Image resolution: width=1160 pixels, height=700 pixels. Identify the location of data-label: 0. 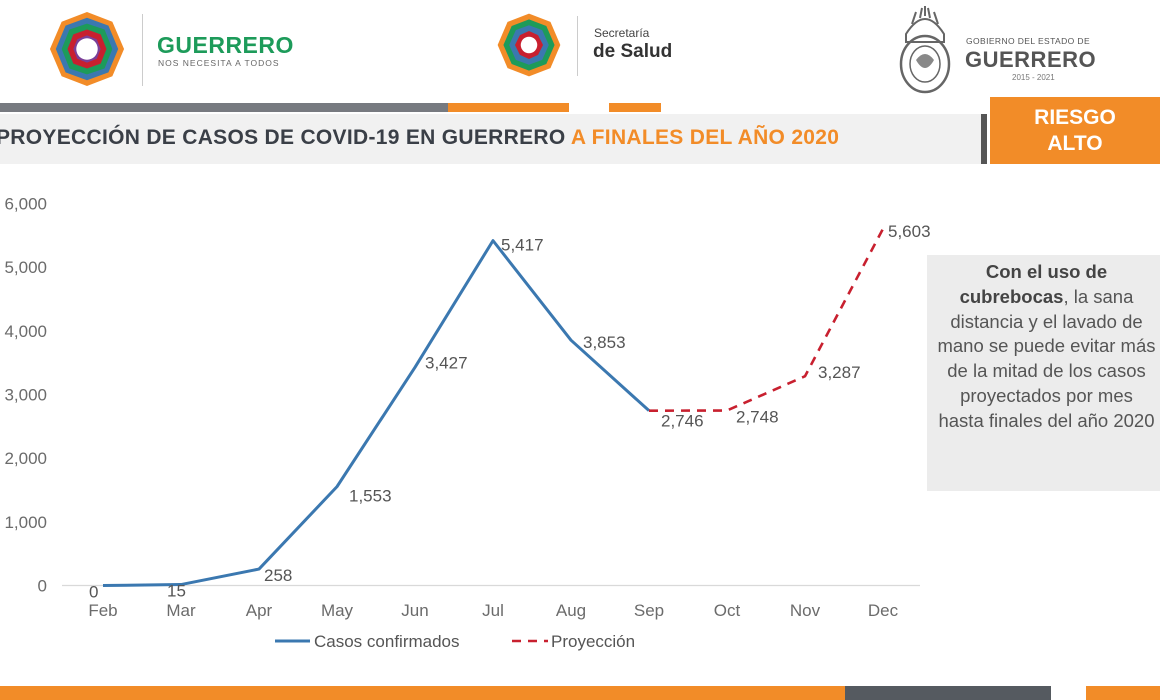
(93, 592).